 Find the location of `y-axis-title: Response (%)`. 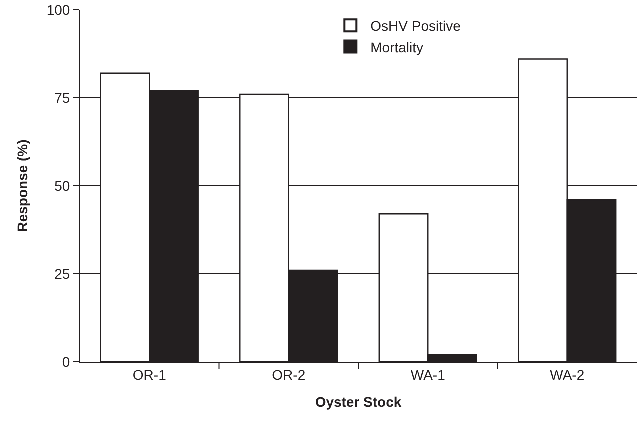

y-axis-title: Response (%) is located at coordinates (22, 186).